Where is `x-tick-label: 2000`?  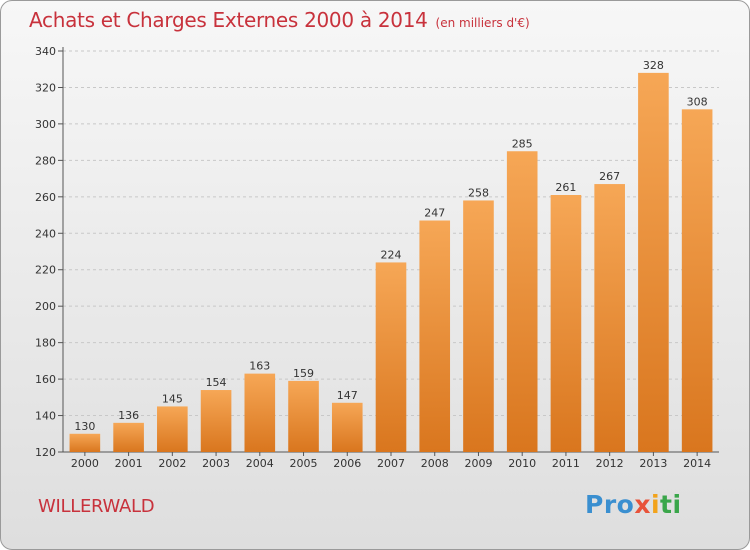
x-tick-label: 2000 is located at coordinates (85, 463).